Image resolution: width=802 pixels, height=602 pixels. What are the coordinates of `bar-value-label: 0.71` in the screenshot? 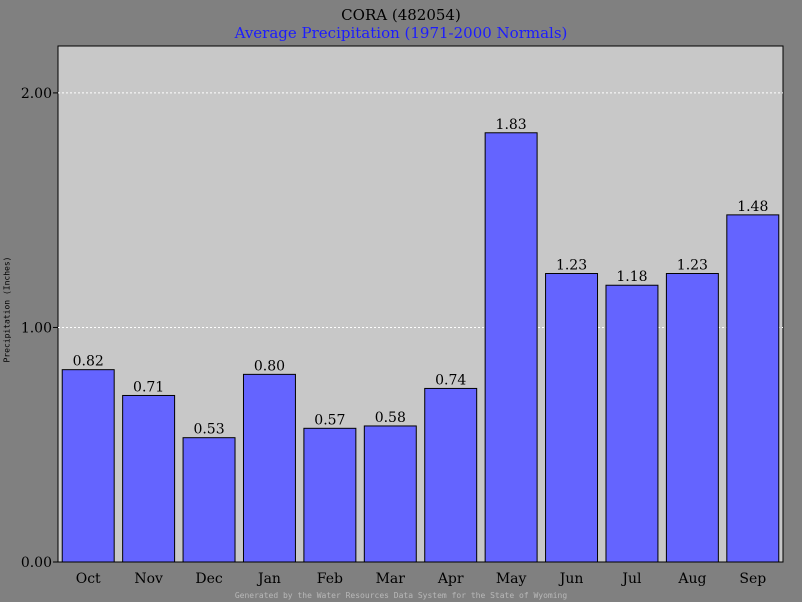 It's located at (148, 387).